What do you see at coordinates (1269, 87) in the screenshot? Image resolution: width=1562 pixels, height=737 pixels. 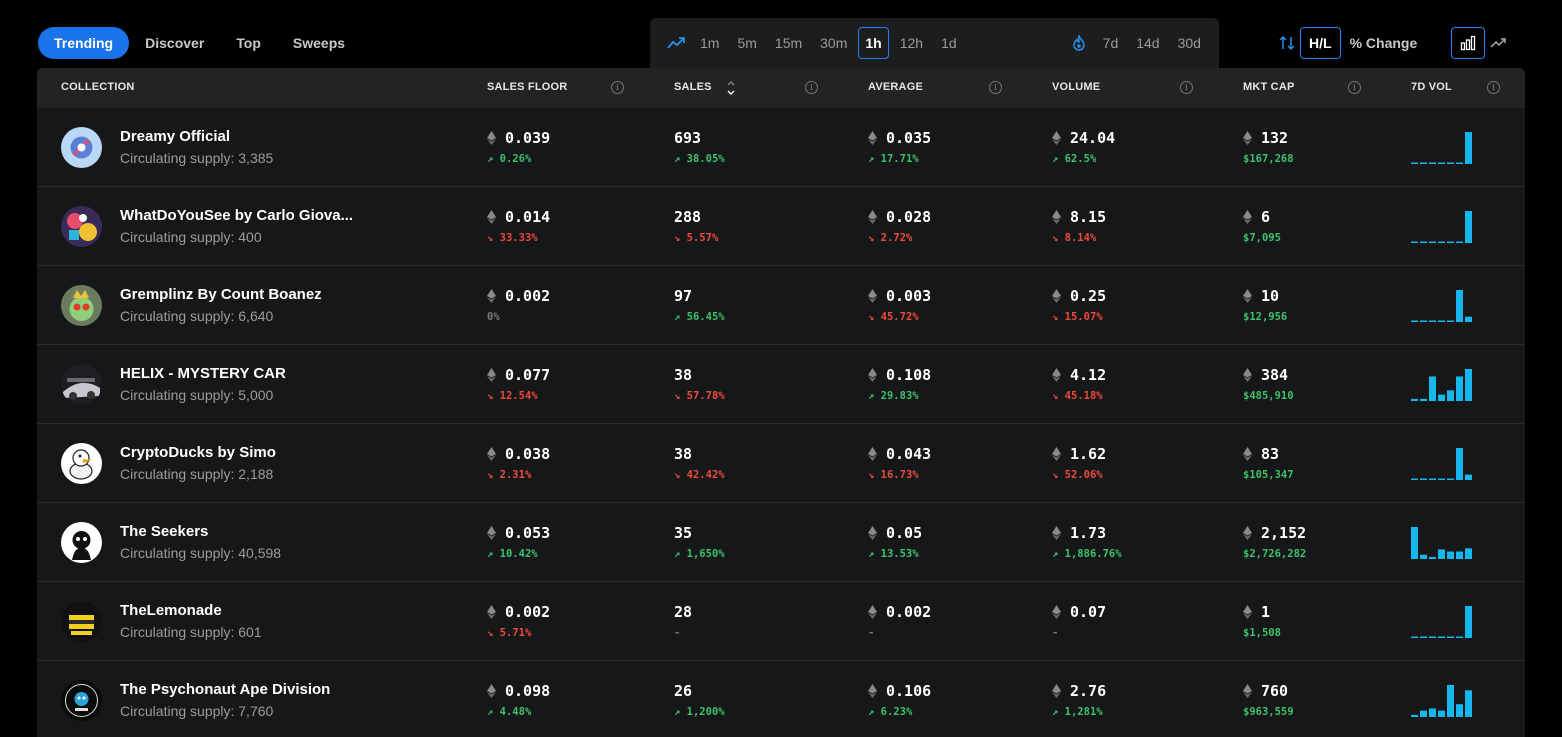 I see `header-mkt-cap: MKT CAP` at bounding box center [1269, 87].